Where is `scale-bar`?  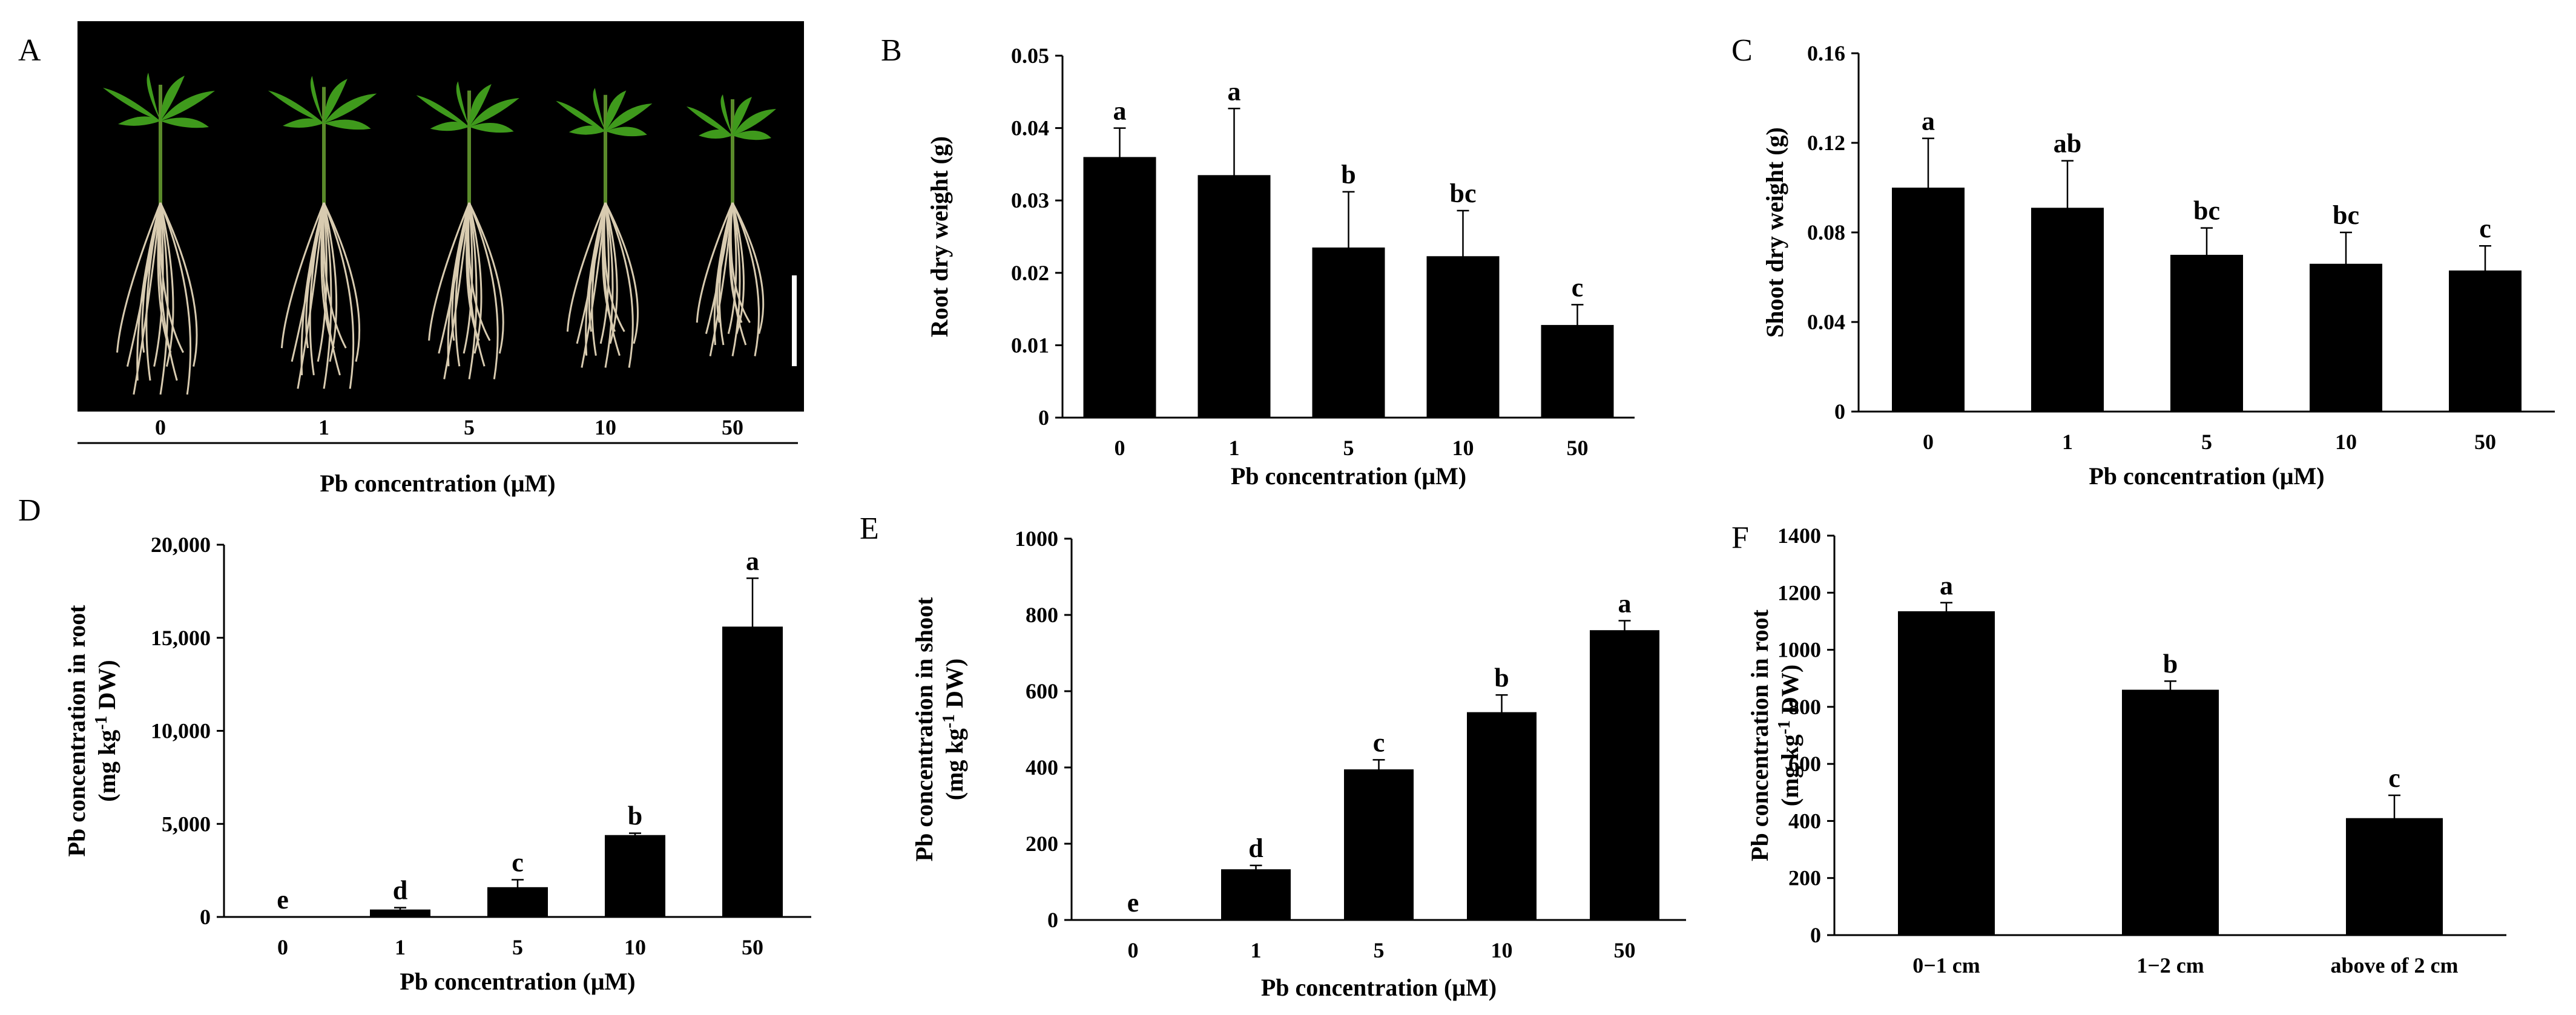 scale-bar is located at coordinates (794, 321).